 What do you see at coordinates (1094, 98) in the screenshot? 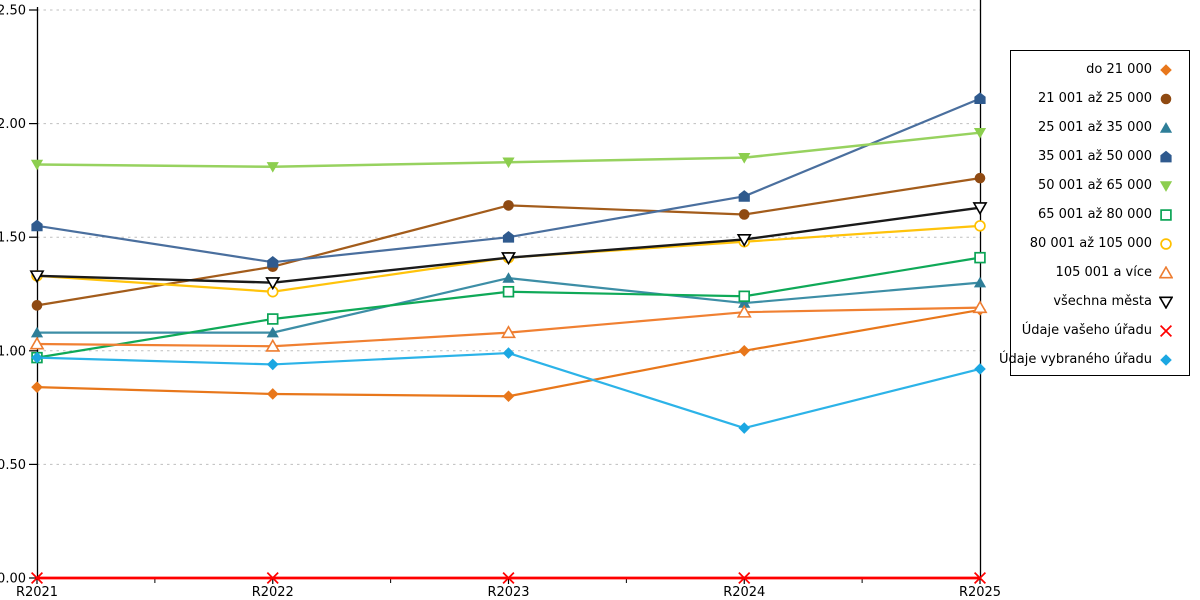
I see `legend-label: 21 001 až 25 000` at bounding box center [1094, 98].